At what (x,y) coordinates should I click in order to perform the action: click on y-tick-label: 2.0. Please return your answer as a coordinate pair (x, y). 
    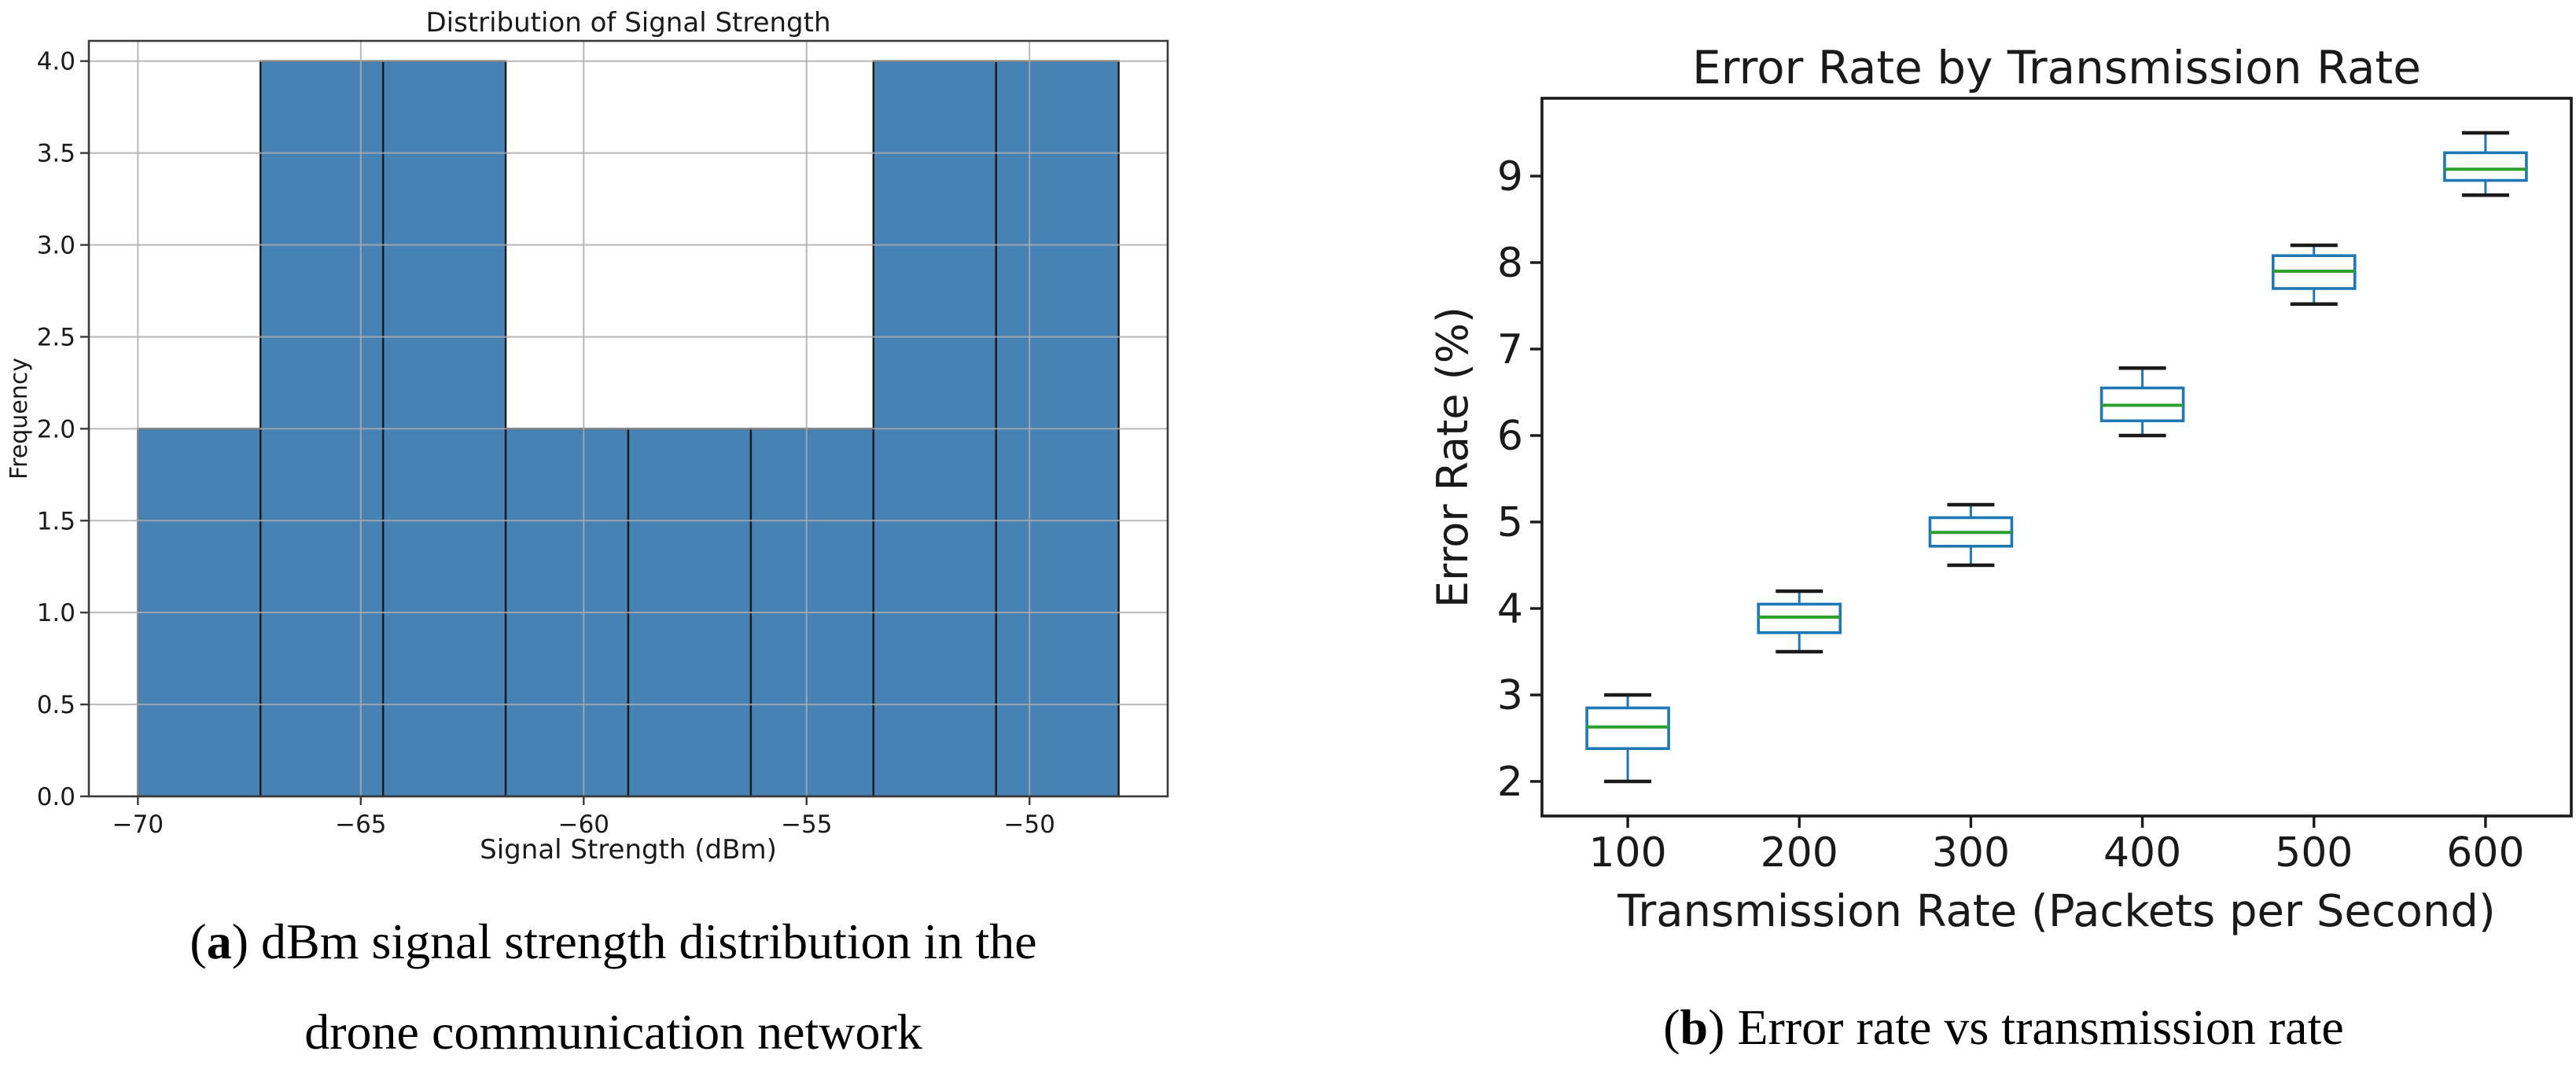
    Looking at the image, I should click on (56, 429).